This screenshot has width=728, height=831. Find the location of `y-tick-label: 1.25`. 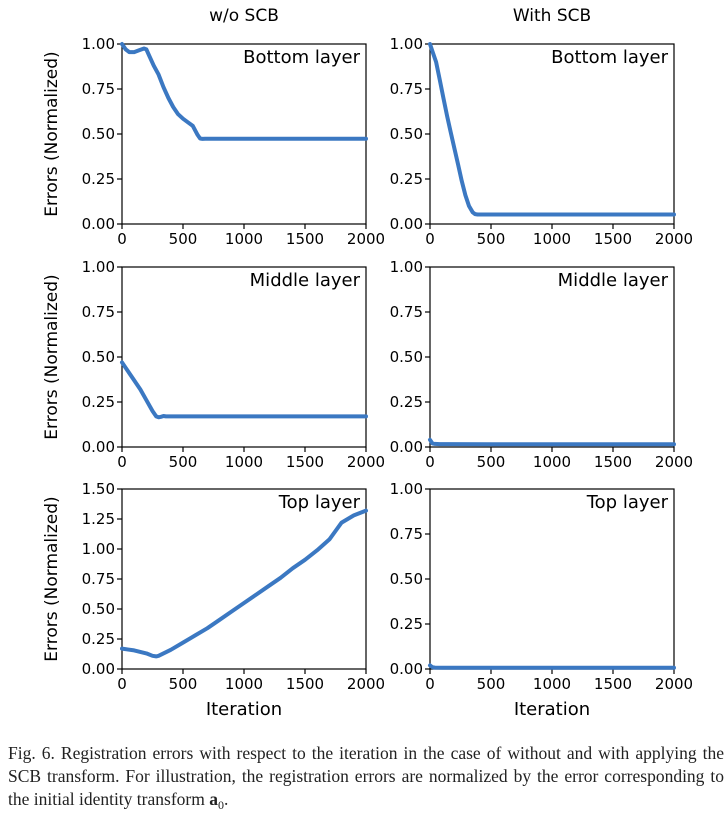

y-tick-label: 1.25 is located at coordinates (98, 519).